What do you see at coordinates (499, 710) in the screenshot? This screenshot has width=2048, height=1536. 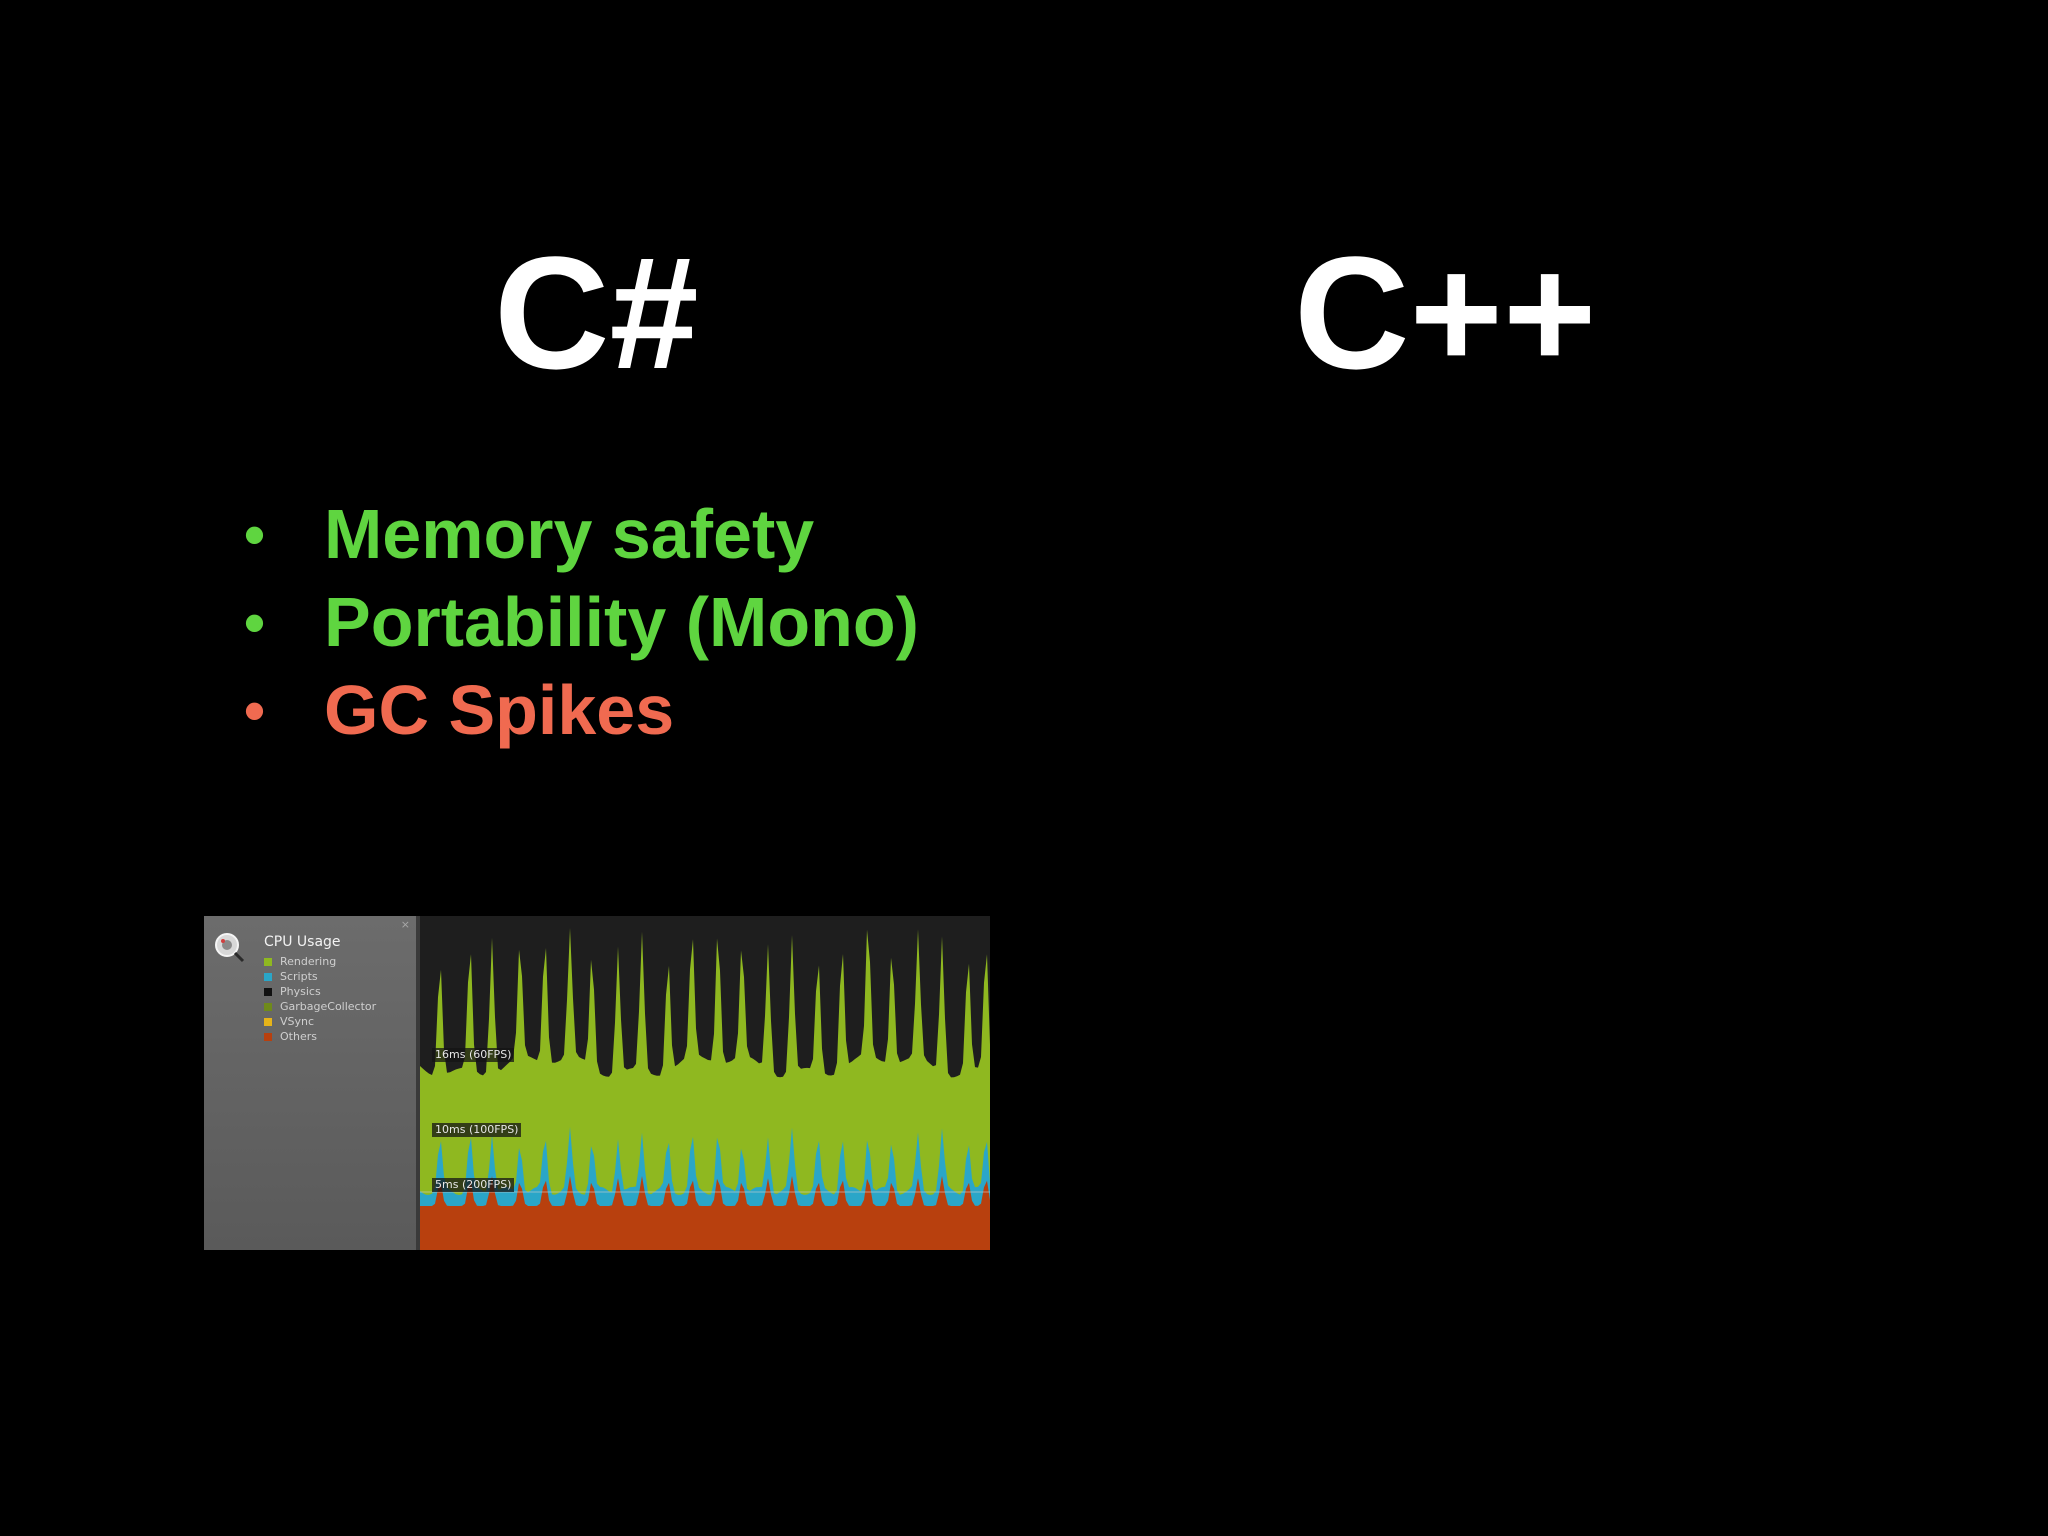 I see `bullet-text: GC Spikes` at bounding box center [499, 710].